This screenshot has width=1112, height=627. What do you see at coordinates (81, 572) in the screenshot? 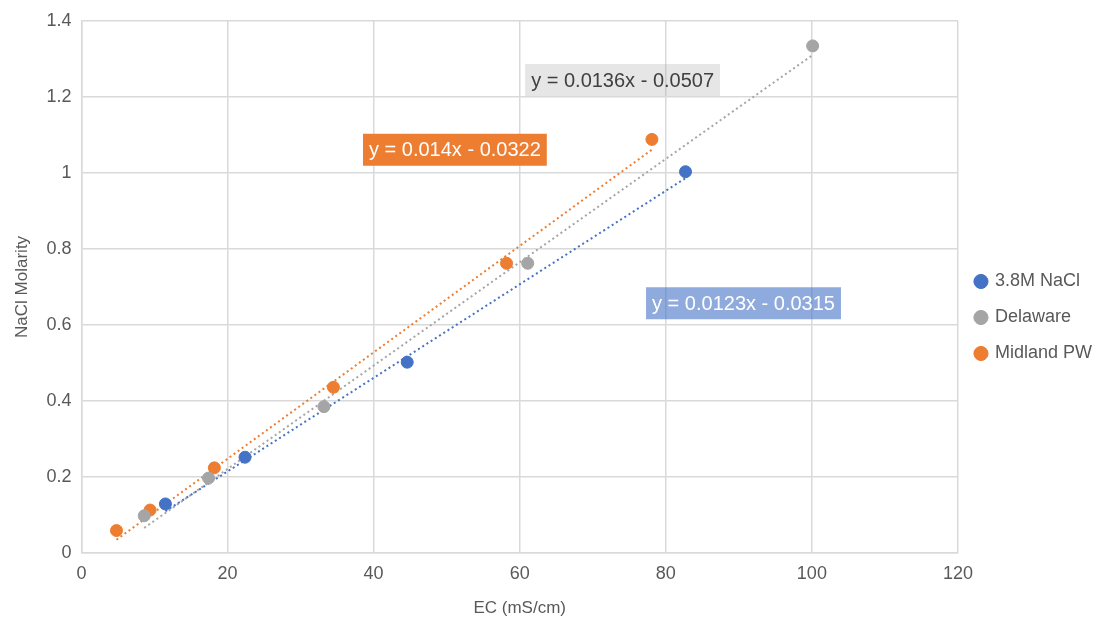
I see `x-tick-label: 0` at bounding box center [81, 572].